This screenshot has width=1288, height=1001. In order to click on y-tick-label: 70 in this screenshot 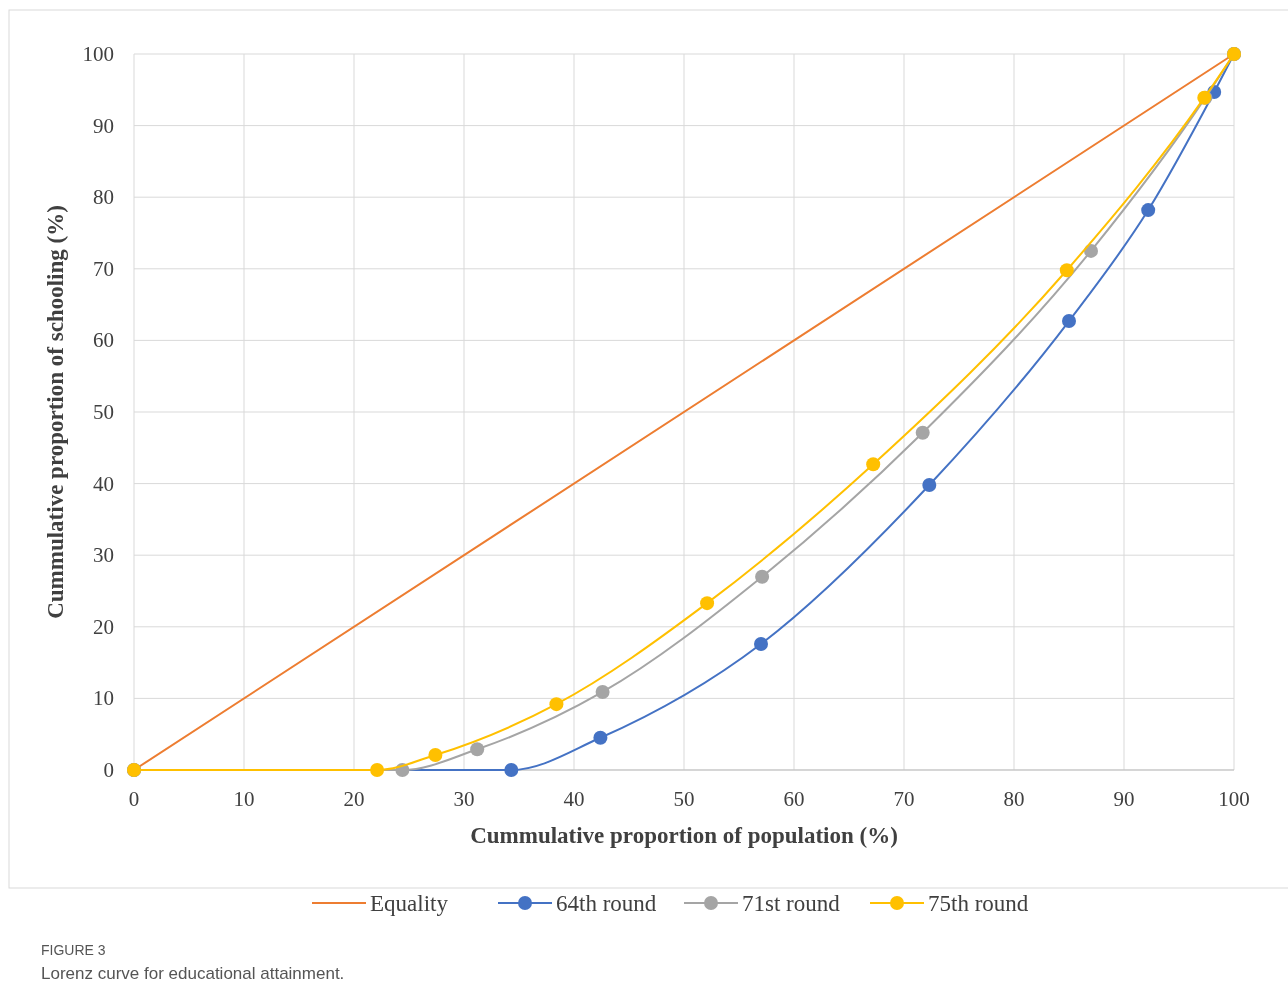, I will do `click(103, 268)`.